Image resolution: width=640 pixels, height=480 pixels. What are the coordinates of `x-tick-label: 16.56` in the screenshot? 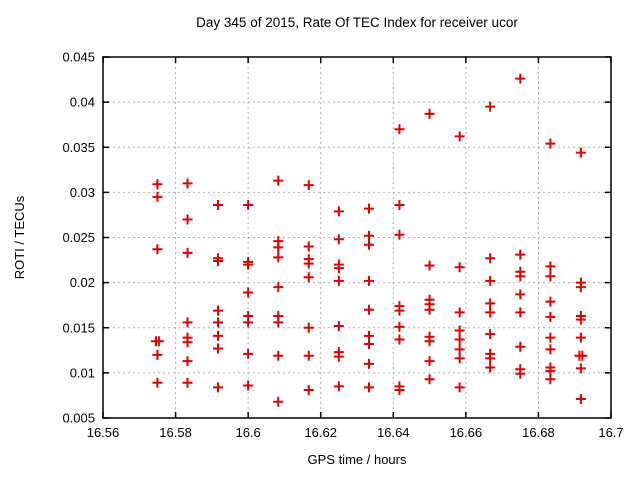 It's located at (103, 432).